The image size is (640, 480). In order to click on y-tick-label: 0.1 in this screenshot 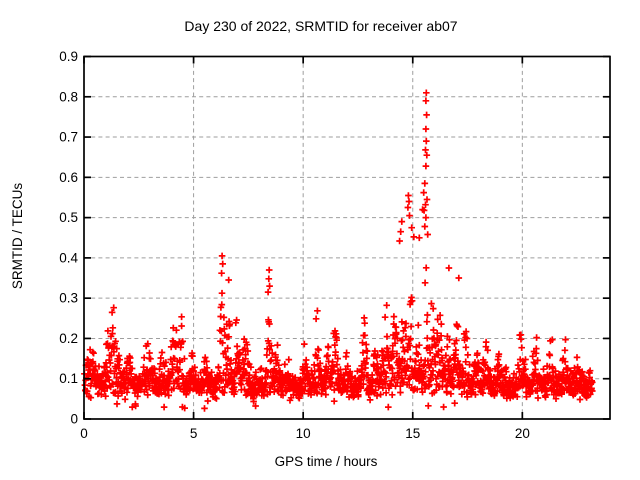, I will do `click(68, 378)`.